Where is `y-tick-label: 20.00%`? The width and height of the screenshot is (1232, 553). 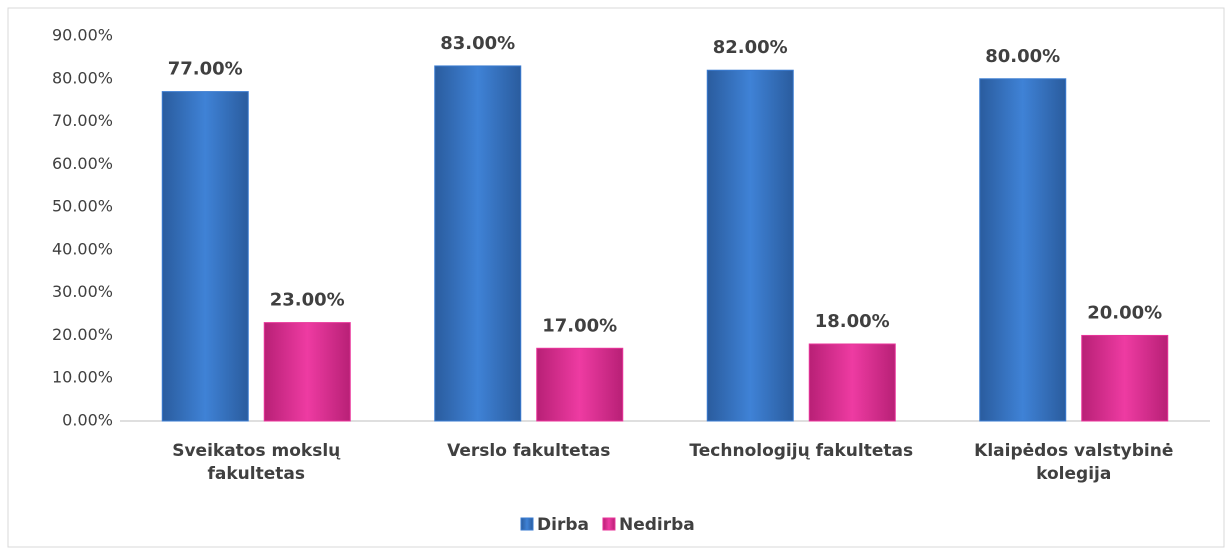
y-tick-label: 20.00% is located at coordinates (82, 334).